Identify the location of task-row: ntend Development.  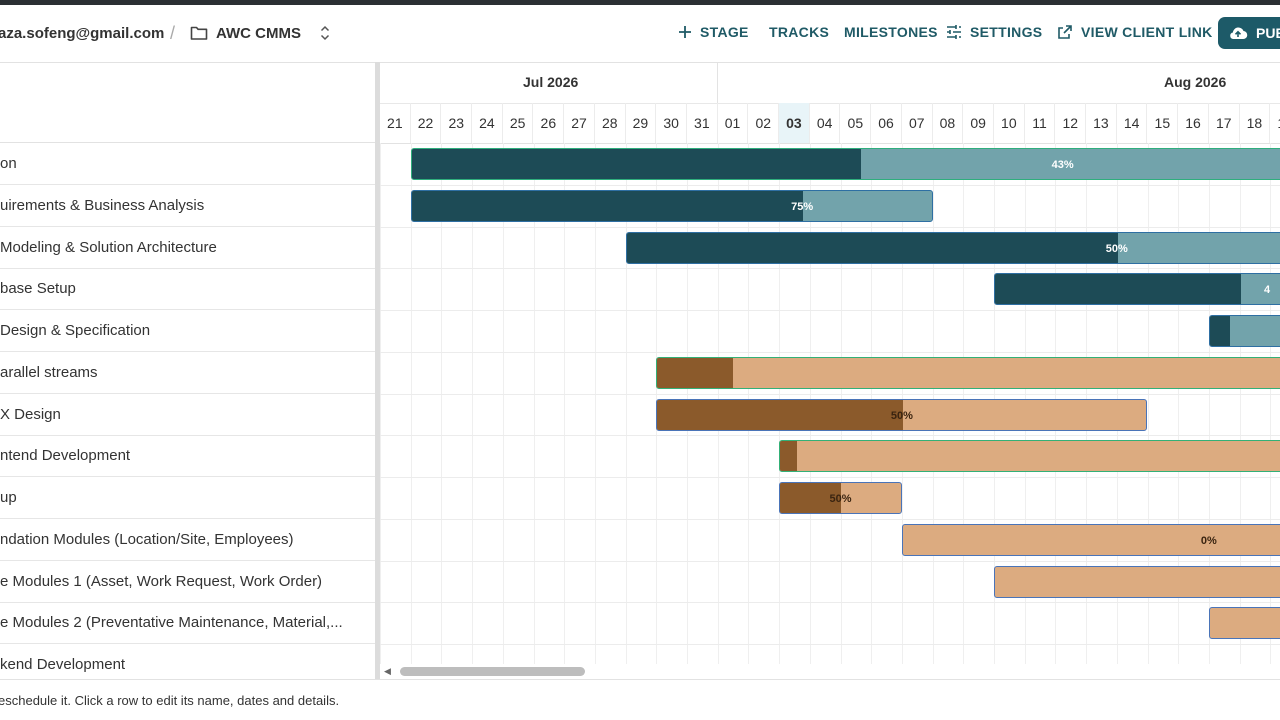
(187, 456).